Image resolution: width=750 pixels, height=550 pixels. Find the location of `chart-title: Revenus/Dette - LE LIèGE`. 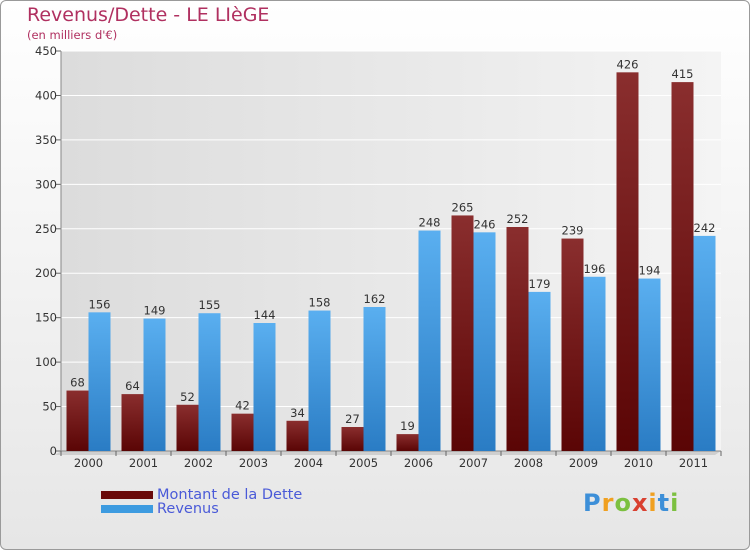

chart-title: Revenus/Dette - LE LIèGE is located at coordinates (148, 15).